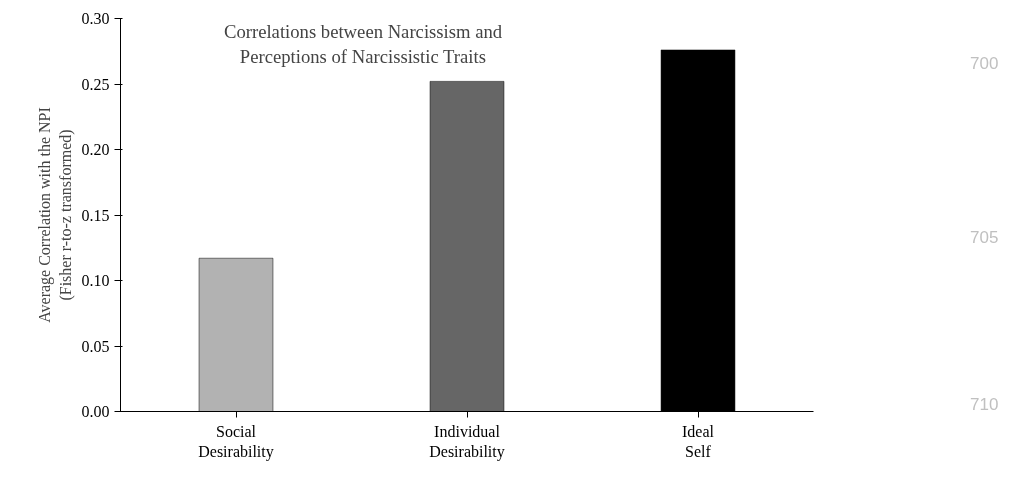  I want to click on y-tick-label: 0.15, so click(95, 215).